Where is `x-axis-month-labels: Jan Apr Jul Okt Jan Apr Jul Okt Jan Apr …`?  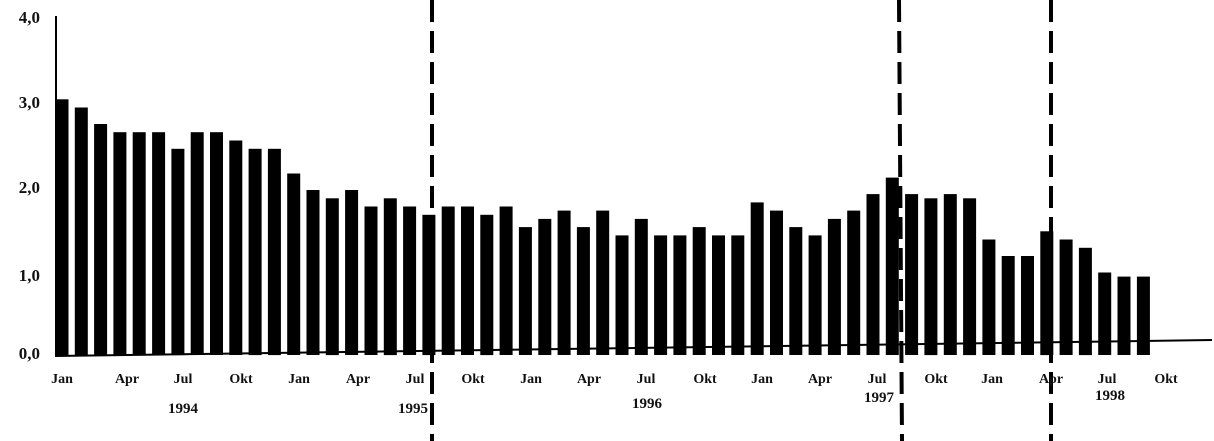
x-axis-month-labels: Jan Apr Jul Okt Jan Apr Jul Okt Jan Apr … is located at coordinates (614, 379).